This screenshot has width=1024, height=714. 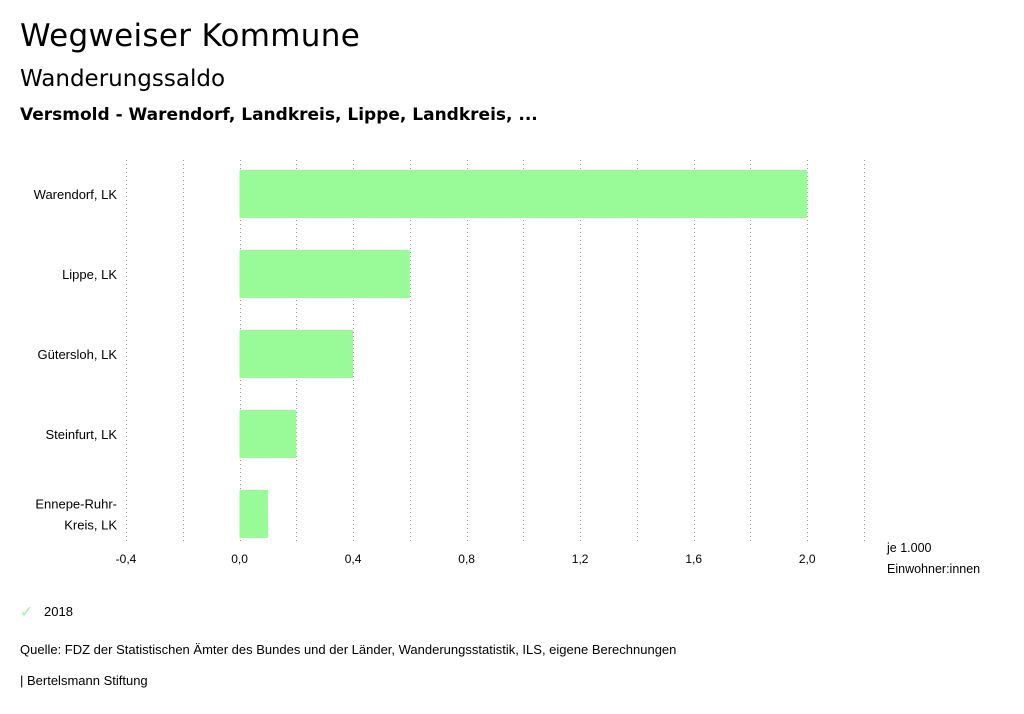 What do you see at coordinates (466, 559) in the screenshot?
I see `tick-label: 0,8` at bounding box center [466, 559].